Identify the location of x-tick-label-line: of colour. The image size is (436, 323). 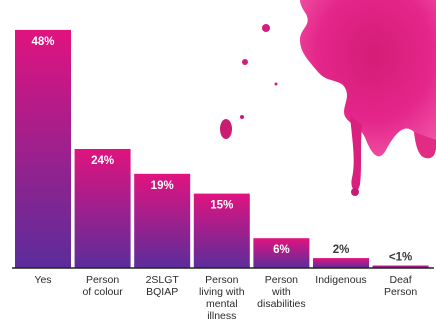
(102, 292).